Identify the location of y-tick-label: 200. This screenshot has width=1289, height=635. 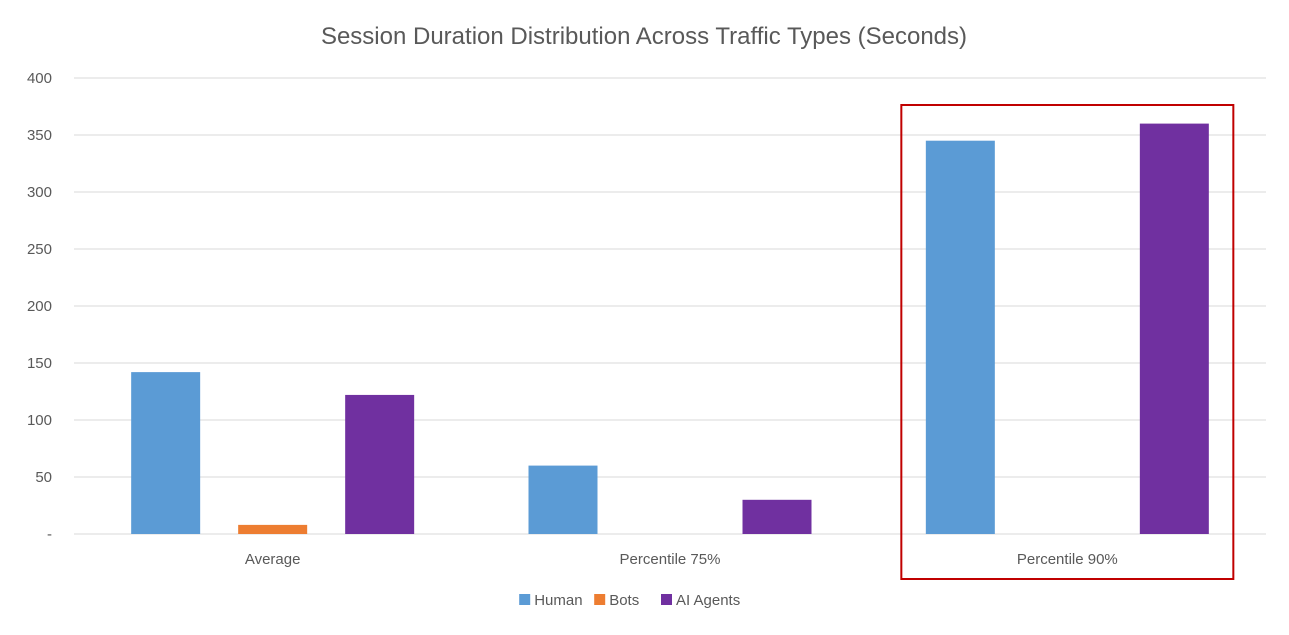
(39, 306).